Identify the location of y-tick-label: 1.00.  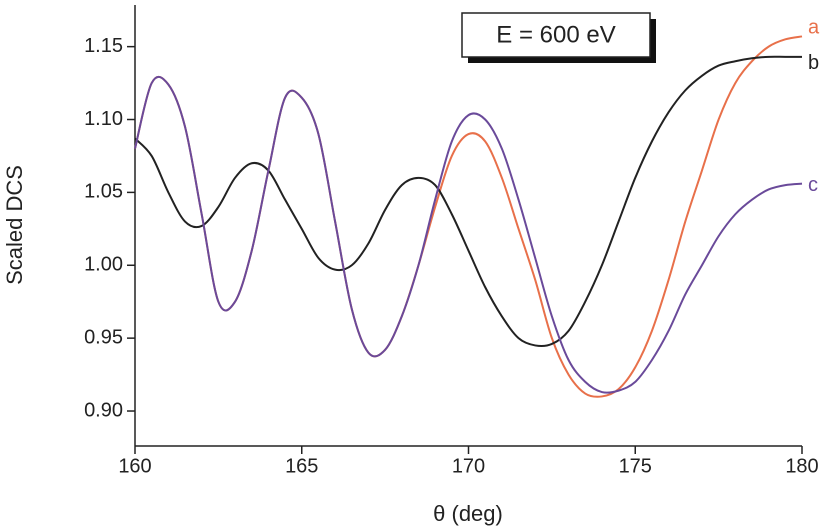
(103, 265).